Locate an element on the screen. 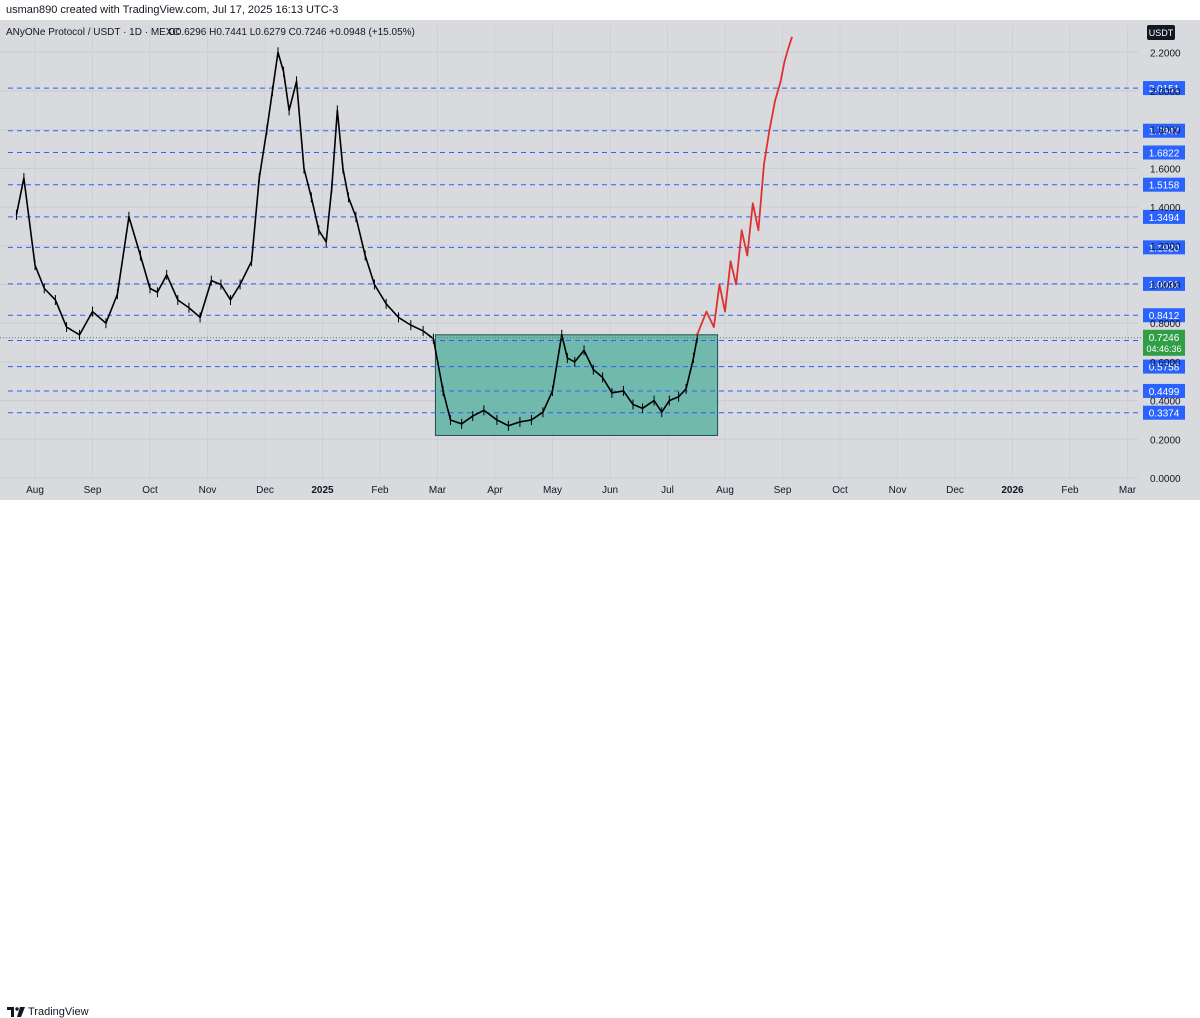  projection-series is located at coordinates (744, 186).